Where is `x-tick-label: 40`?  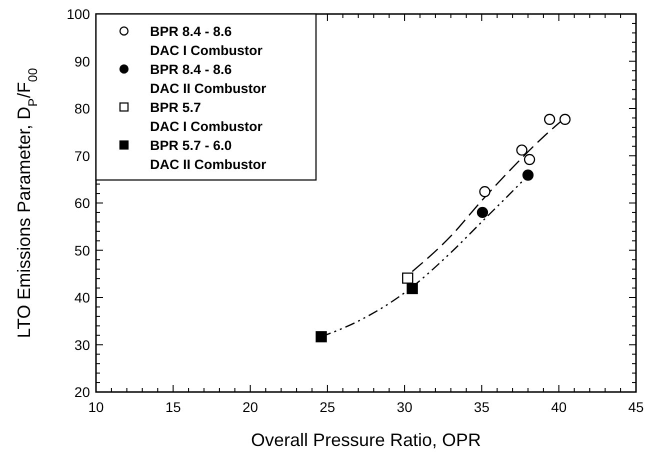
x-tick-label: 40 is located at coordinates (559, 407).